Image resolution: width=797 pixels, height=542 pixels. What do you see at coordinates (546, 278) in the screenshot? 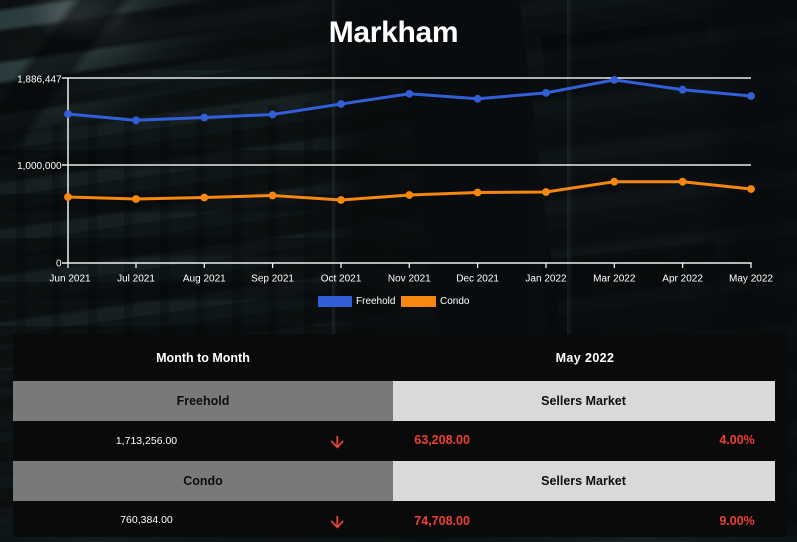
I see `svg-text: Jan 2022` at bounding box center [546, 278].